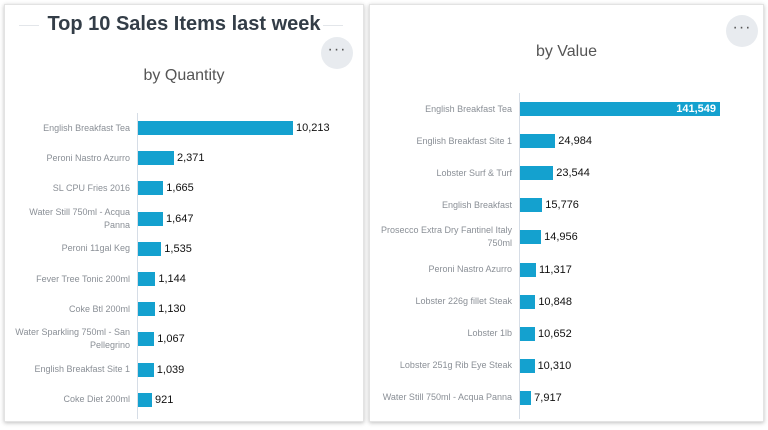 This screenshot has width=768, height=430. I want to click on data-label: 10,213, so click(313, 128).